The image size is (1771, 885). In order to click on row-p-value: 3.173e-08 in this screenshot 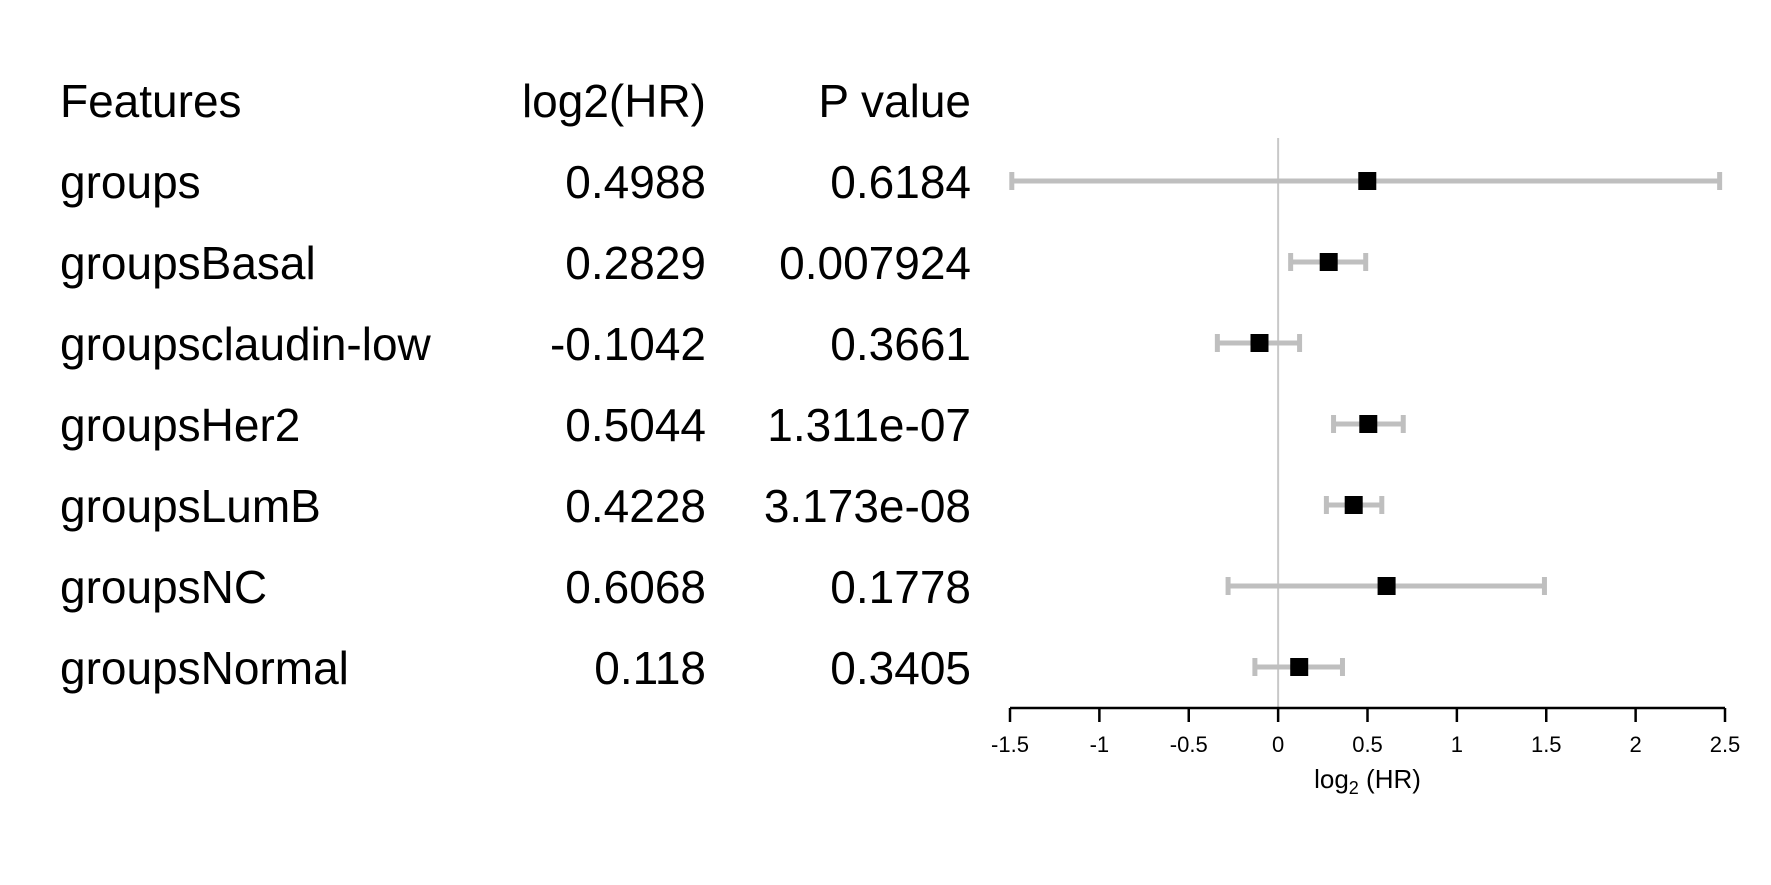, I will do `click(867, 506)`.